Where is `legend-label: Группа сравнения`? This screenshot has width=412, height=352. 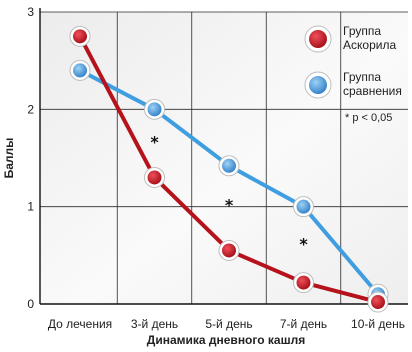 legend-label: Группа сравнения is located at coordinates (372, 84).